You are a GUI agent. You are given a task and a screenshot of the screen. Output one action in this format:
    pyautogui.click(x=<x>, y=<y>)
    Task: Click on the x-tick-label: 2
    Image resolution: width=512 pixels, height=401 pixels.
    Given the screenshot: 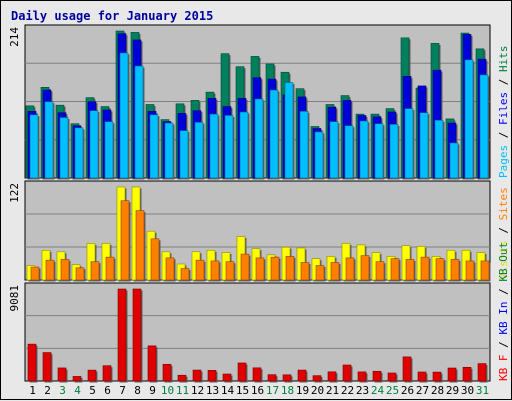 What is the action you would take?
    pyautogui.click(x=47, y=390)
    